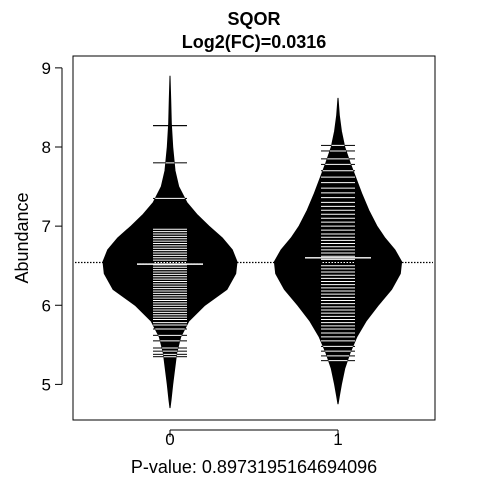  What do you see at coordinates (169, 439) in the screenshot?
I see `x-tick-label: 0` at bounding box center [169, 439].